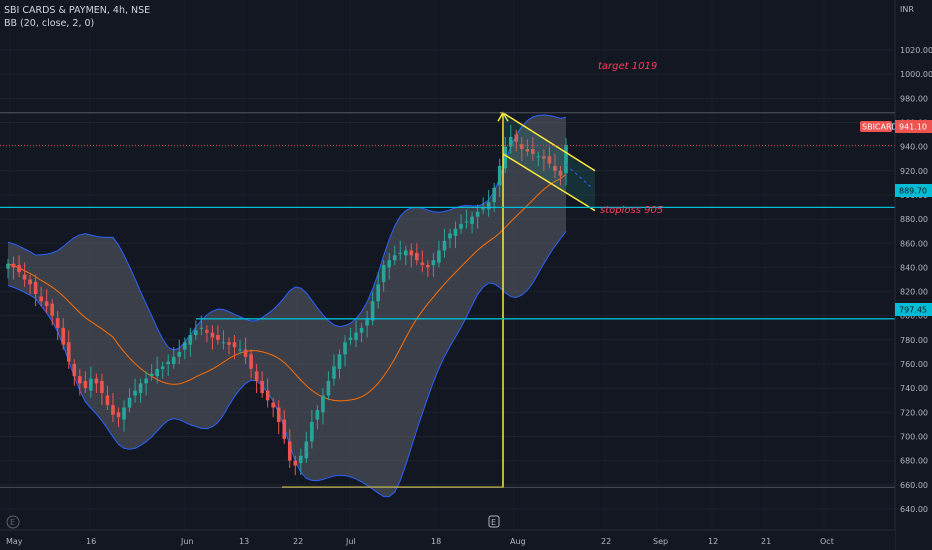  I want to click on price-tick-label: 700.00, so click(914, 437).